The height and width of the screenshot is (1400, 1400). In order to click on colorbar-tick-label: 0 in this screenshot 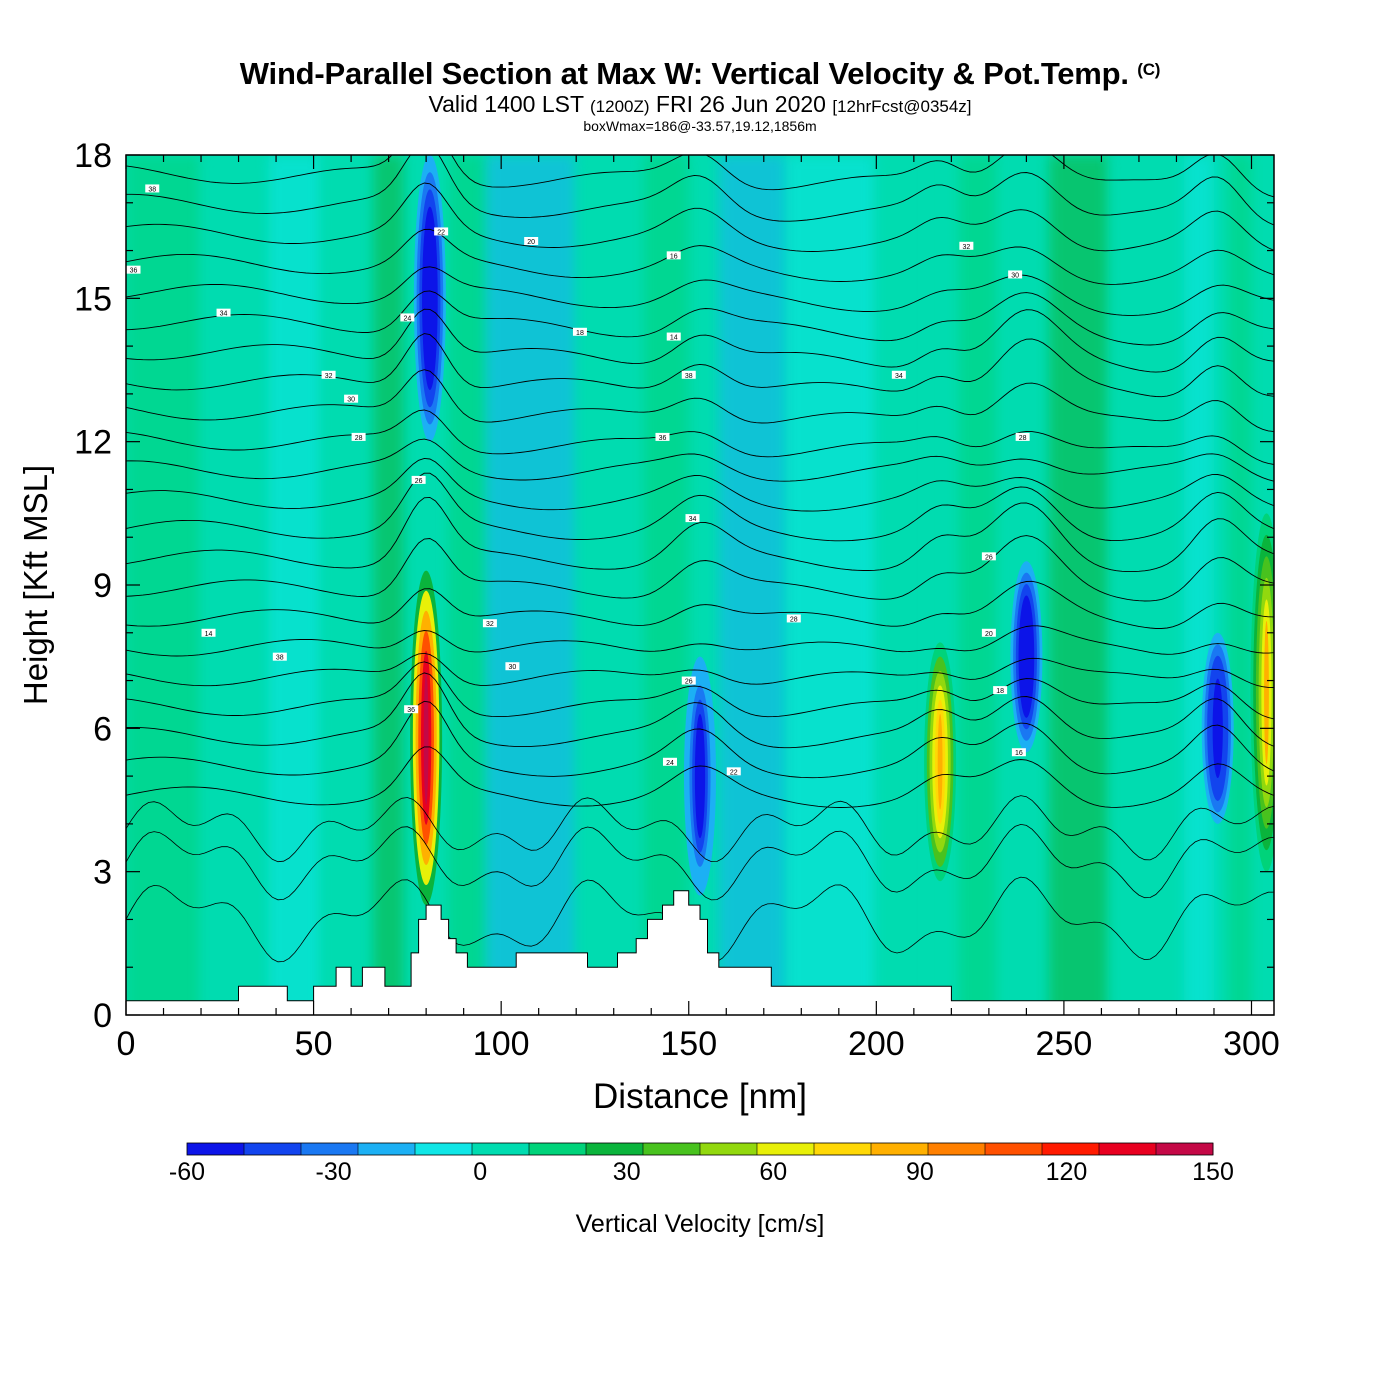, I will do `click(480, 1172)`.